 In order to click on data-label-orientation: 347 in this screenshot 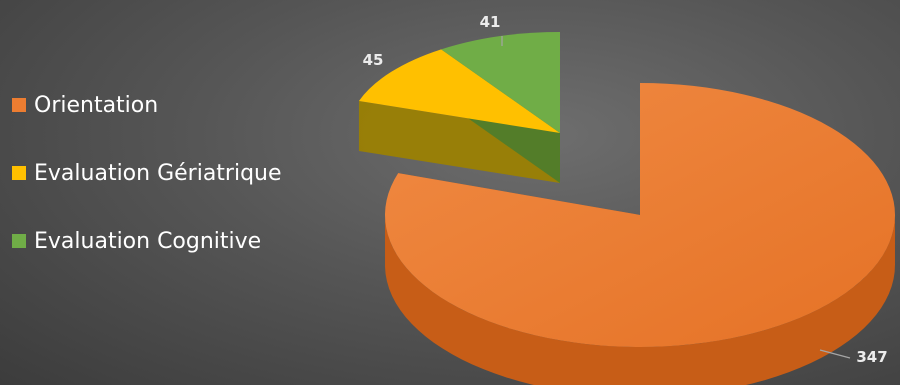, I will do `click(871, 357)`.